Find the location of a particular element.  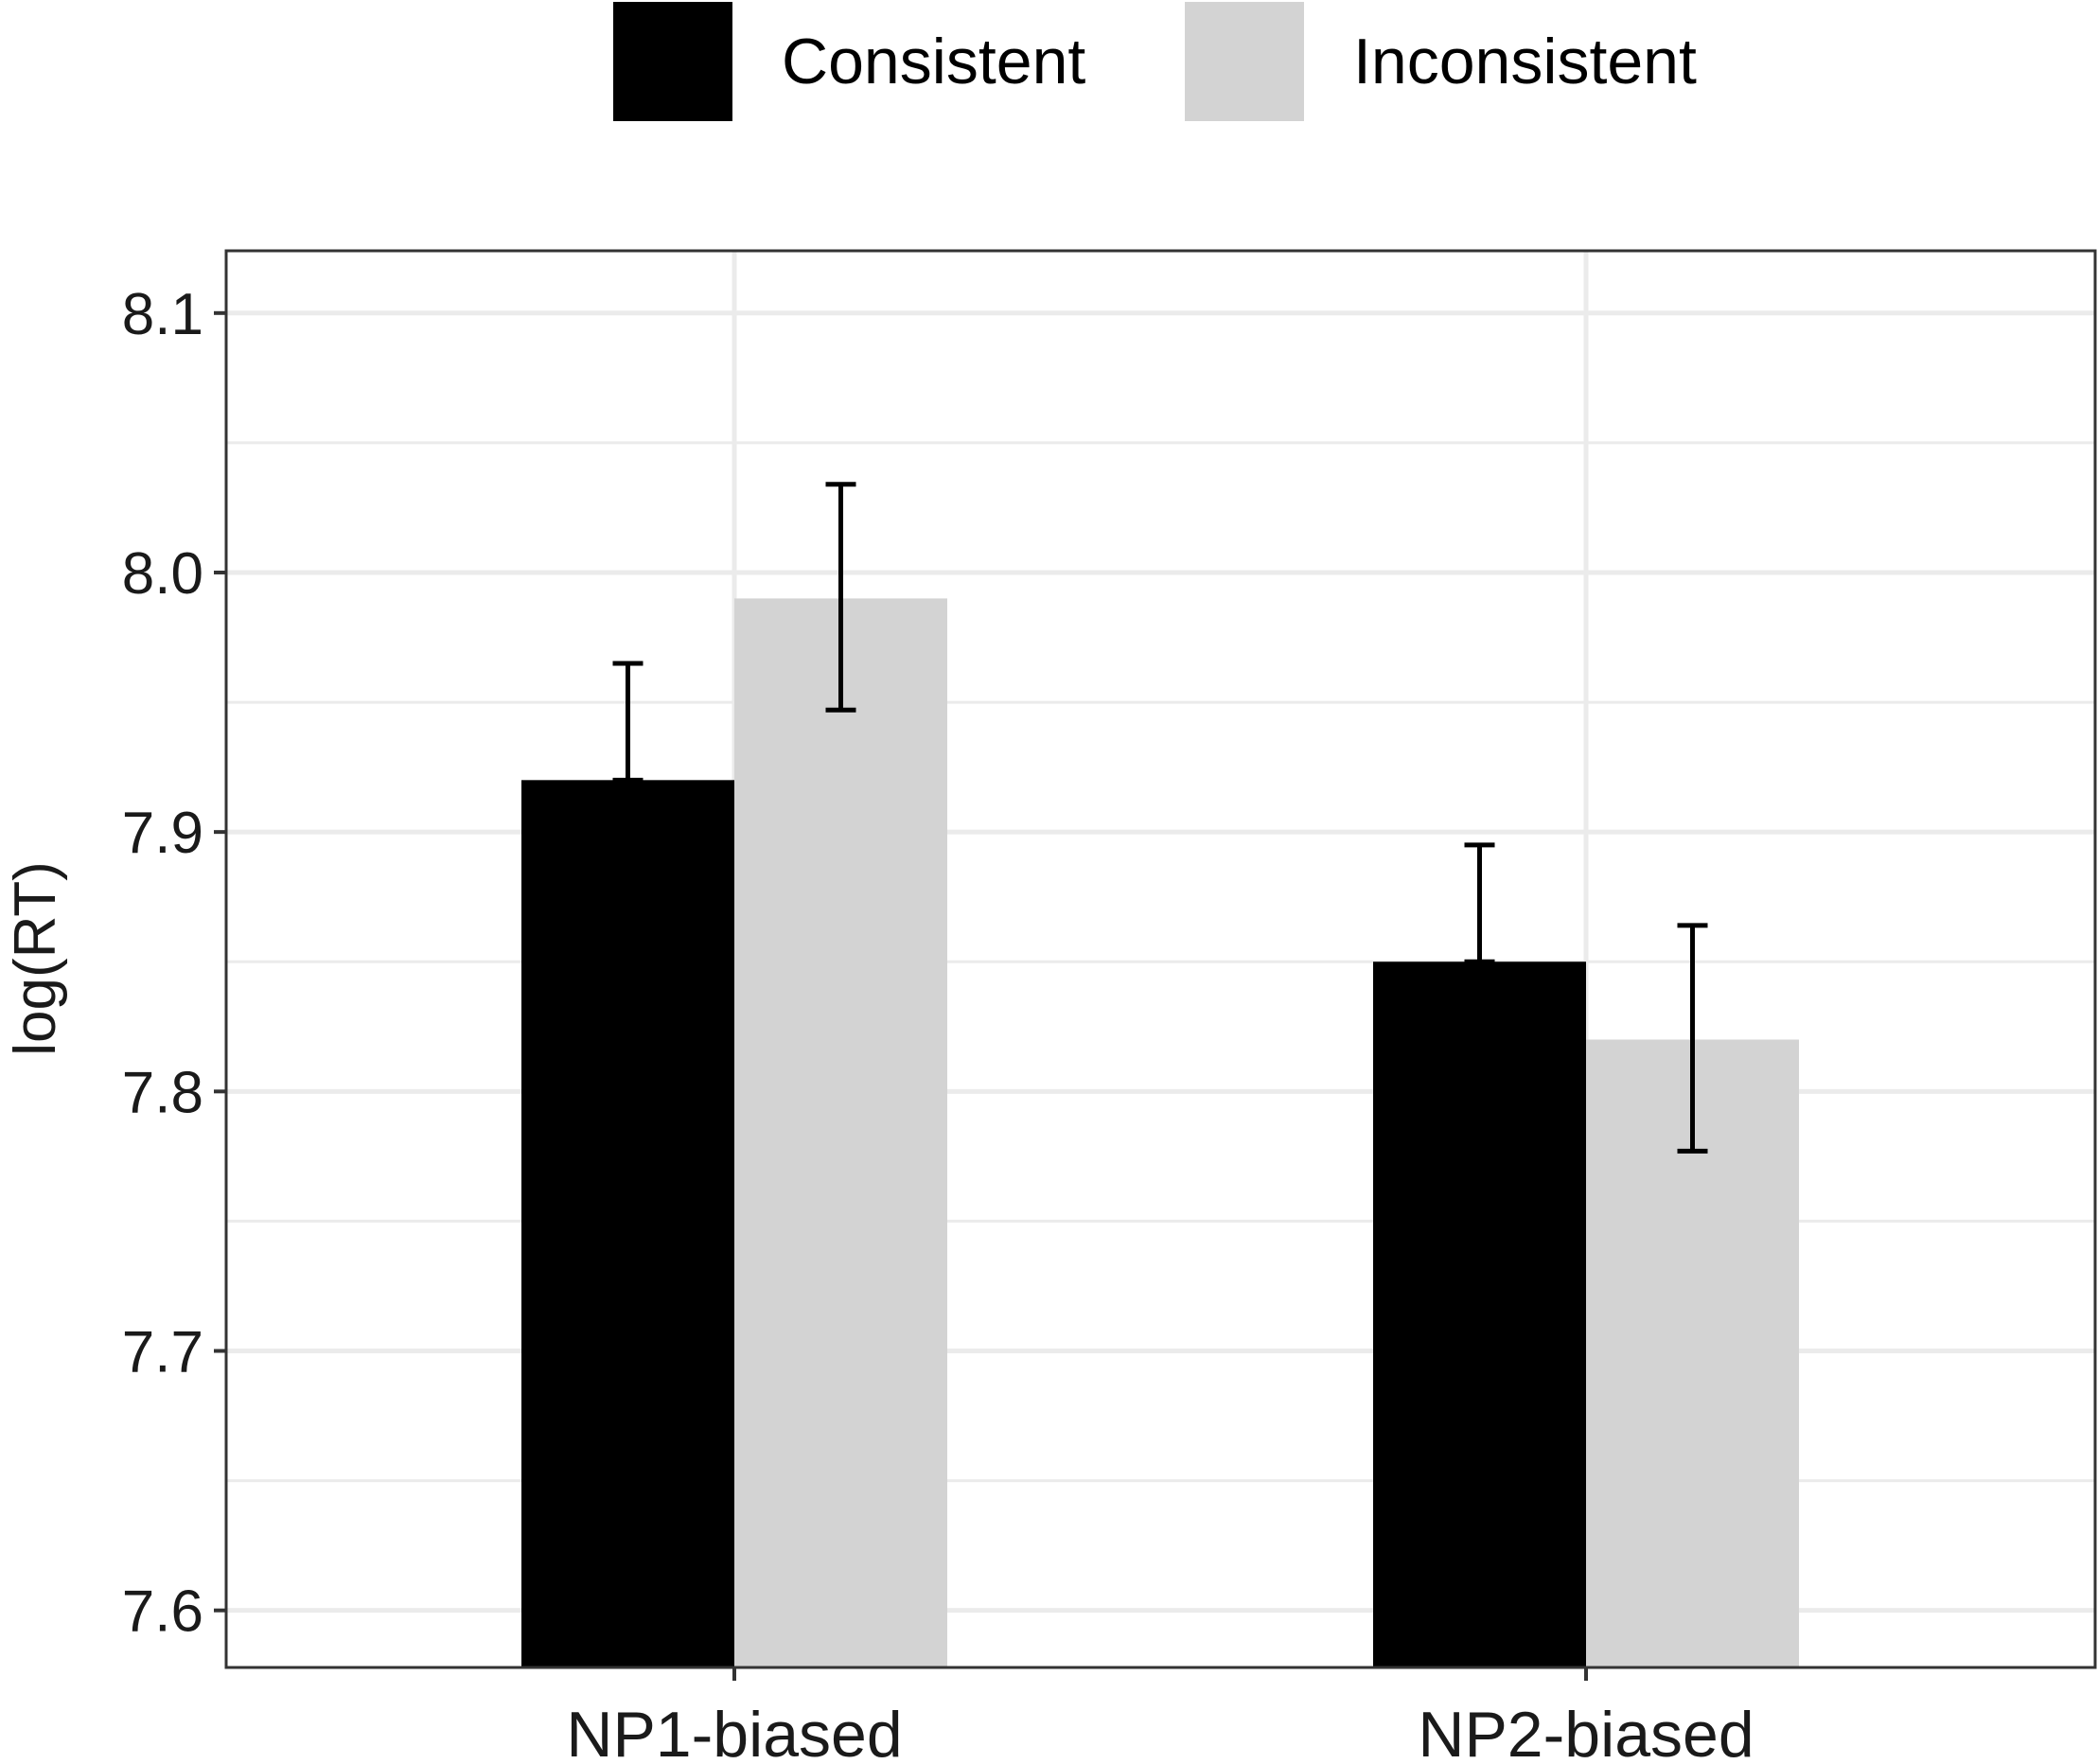

error-bar-inconsistent-np2-biased is located at coordinates (1692, 1038).